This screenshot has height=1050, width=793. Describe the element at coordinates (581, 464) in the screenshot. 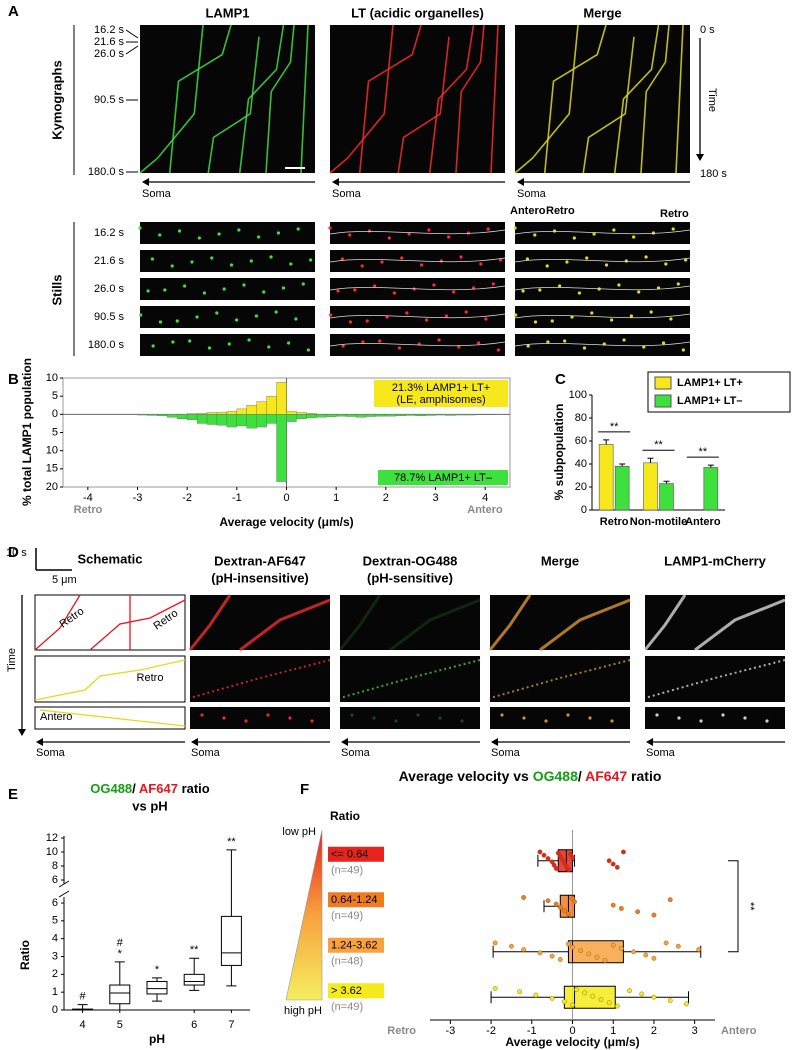

I see `y-tick-label: 40` at that location.